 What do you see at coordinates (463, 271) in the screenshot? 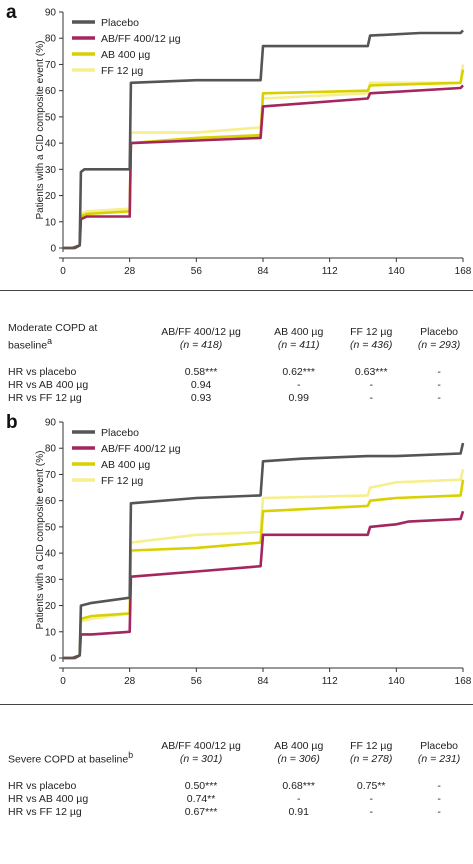
I see `x-tick-label: 168` at bounding box center [463, 271].